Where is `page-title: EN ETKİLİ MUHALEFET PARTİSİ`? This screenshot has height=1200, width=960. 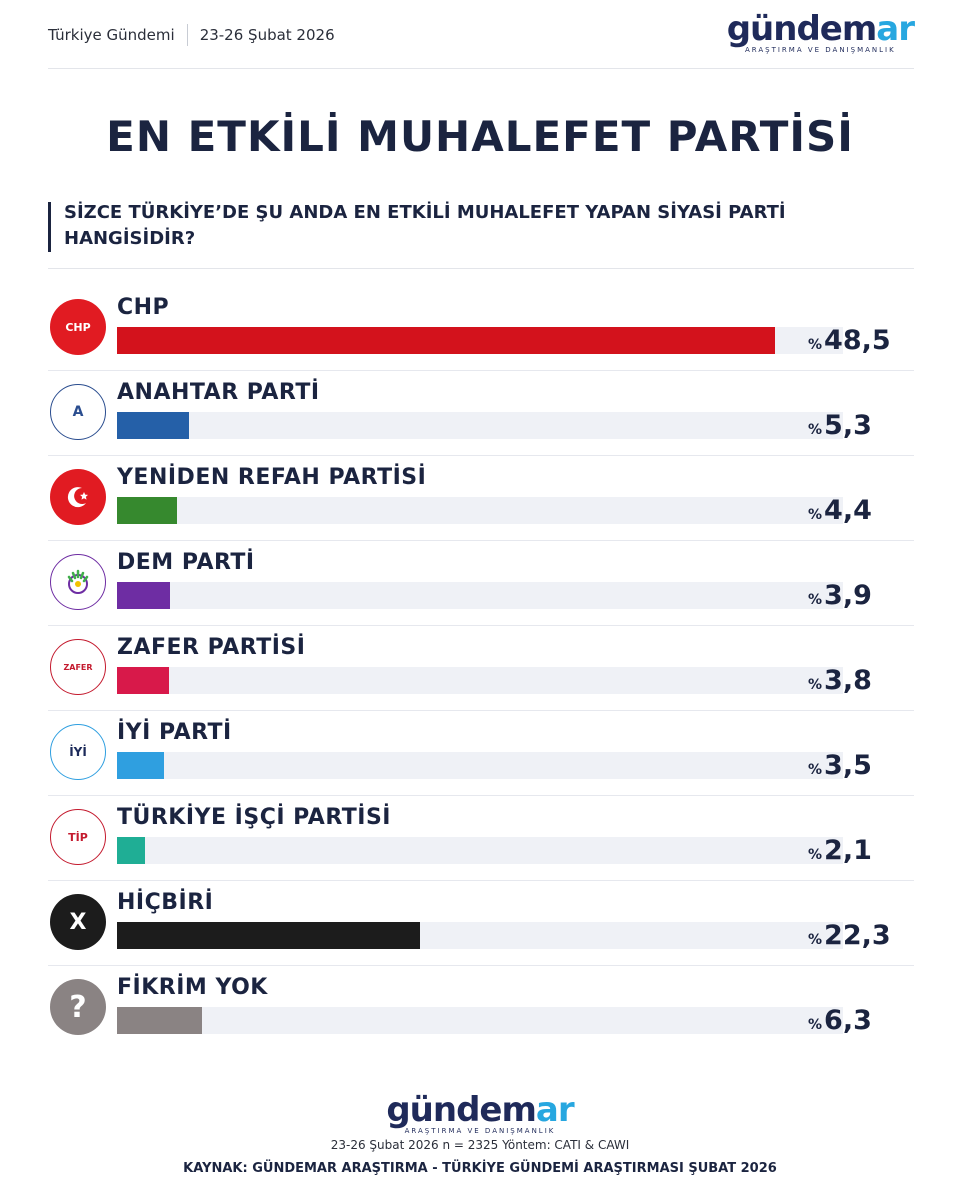 page-title: EN ETKİLİ MUHALEFET PARTİSİ is located at coordinates (480, 136).